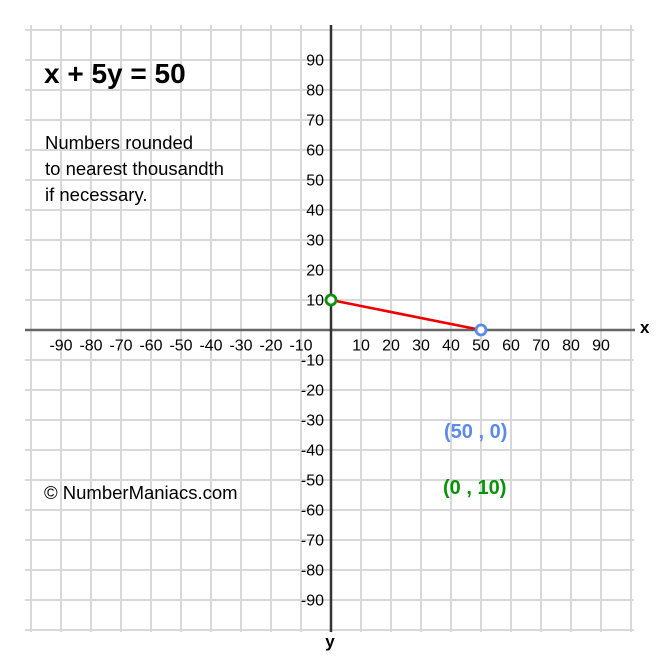 The image size is (660, 660). I want to click on y-tick-label: -80, so click(312, 571).